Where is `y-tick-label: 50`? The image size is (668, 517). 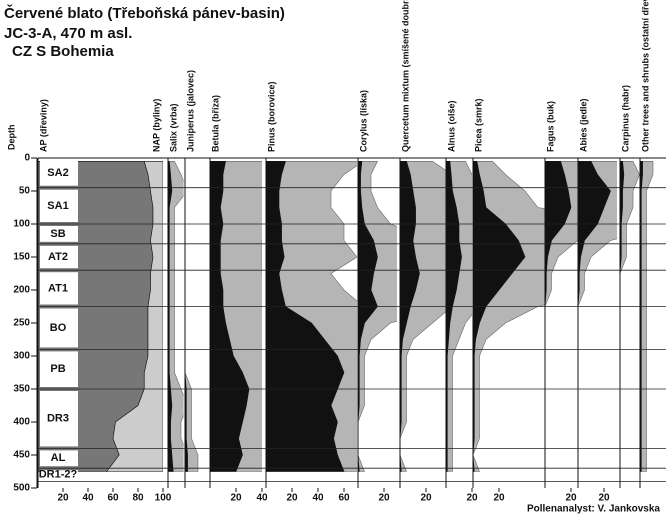 y-tick-label: 50 is located at coordinates (25, 191).